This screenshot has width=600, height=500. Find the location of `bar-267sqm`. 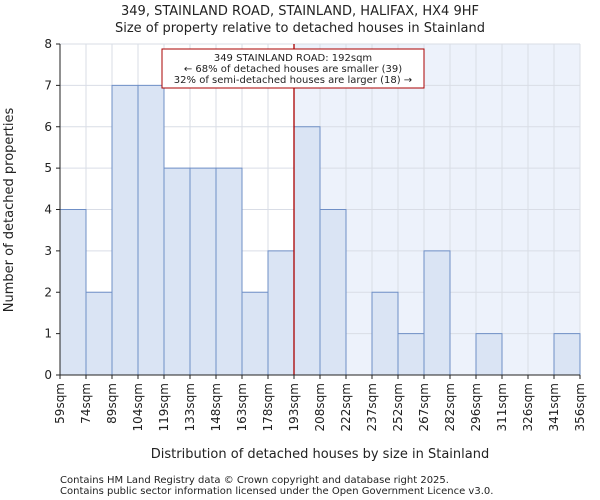

bar-267sqm is located at coordinates (437, 313).